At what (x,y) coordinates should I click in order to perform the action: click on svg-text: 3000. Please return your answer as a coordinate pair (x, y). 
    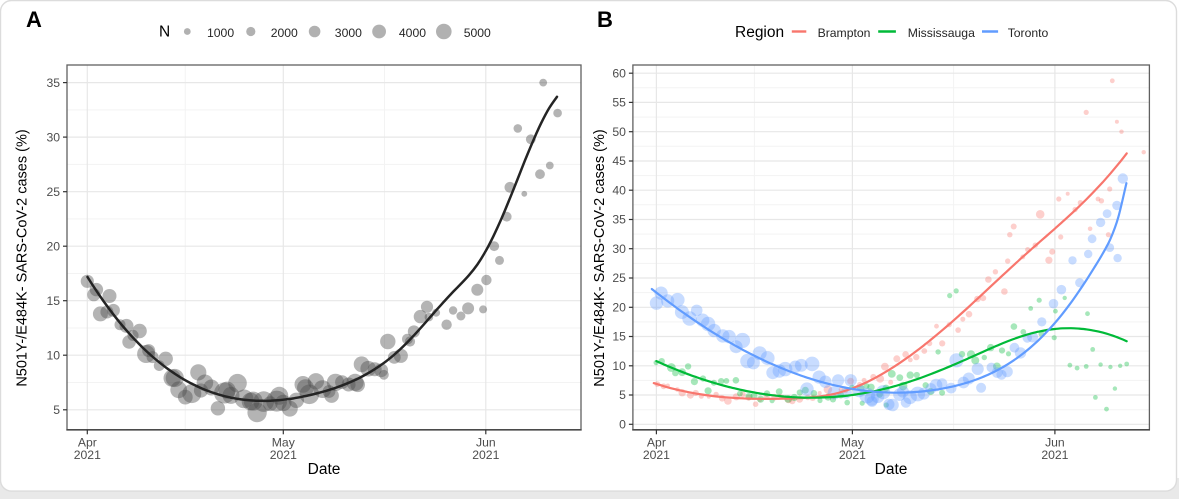
    Looking at the image, I should click on (348, 33).